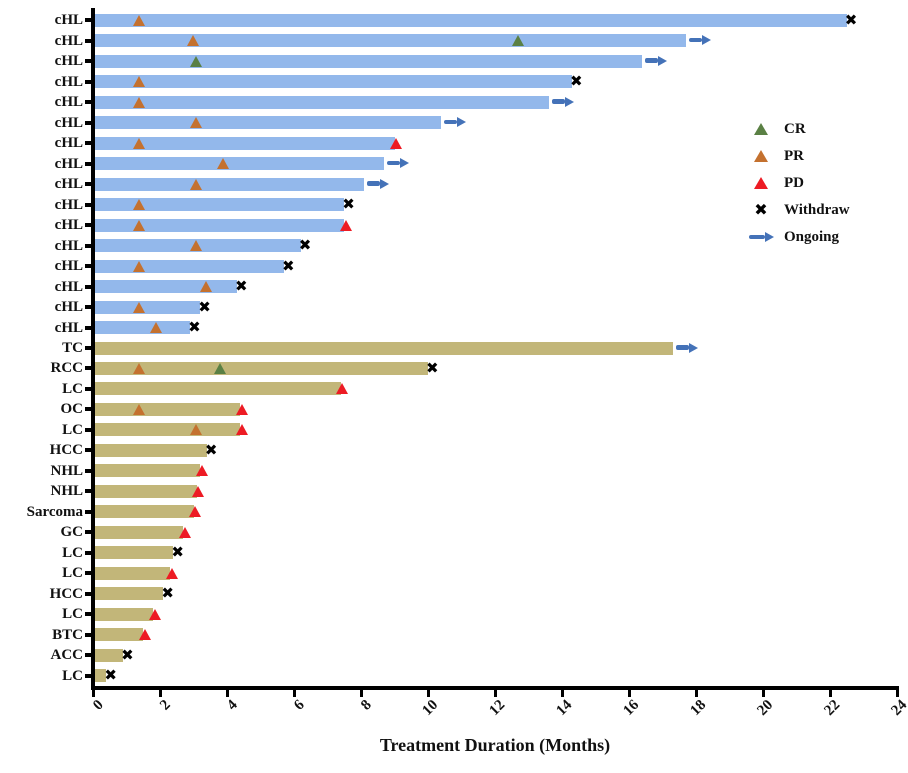 The image size is (908, 773). I want to click on x-axis-tick-label: 24, so click(898, 708).